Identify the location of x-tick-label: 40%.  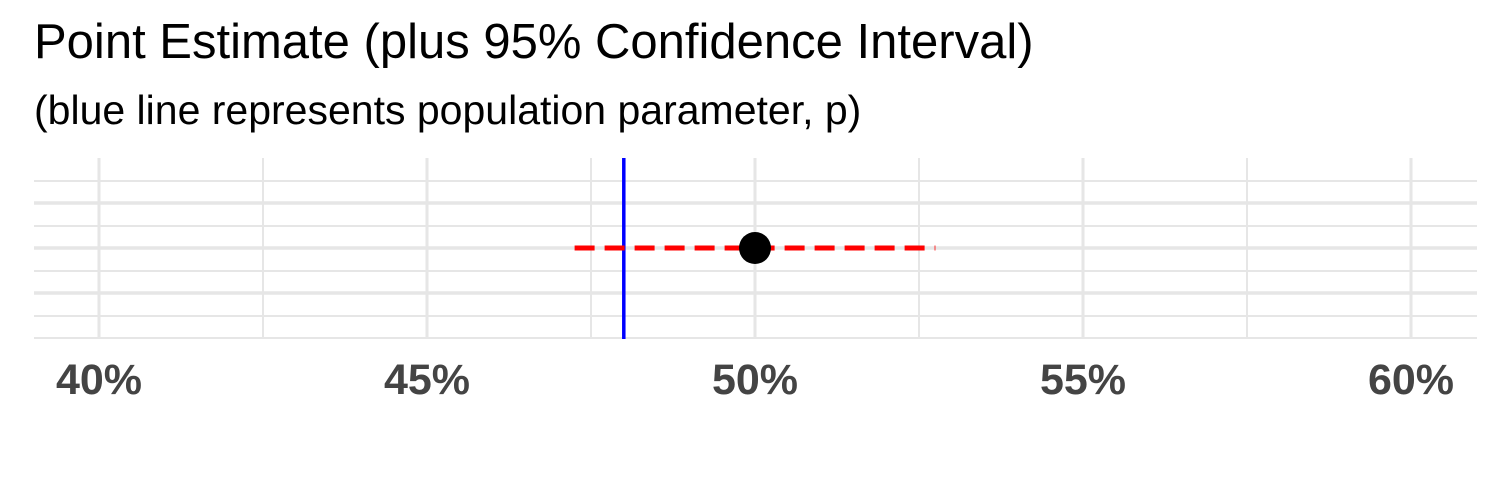
(99, 380).